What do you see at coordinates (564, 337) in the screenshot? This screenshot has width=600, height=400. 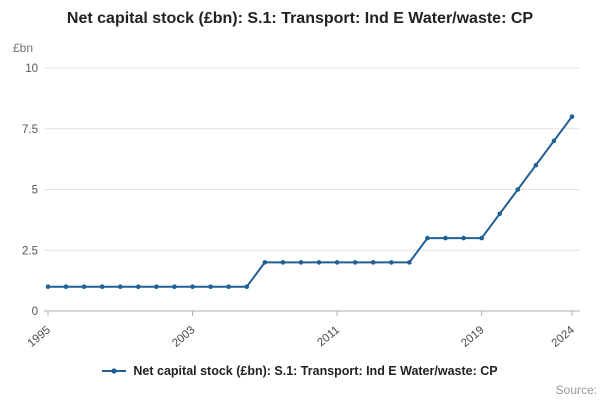 I see `x-tick-label: 2024` at bounding box center [564, 337].